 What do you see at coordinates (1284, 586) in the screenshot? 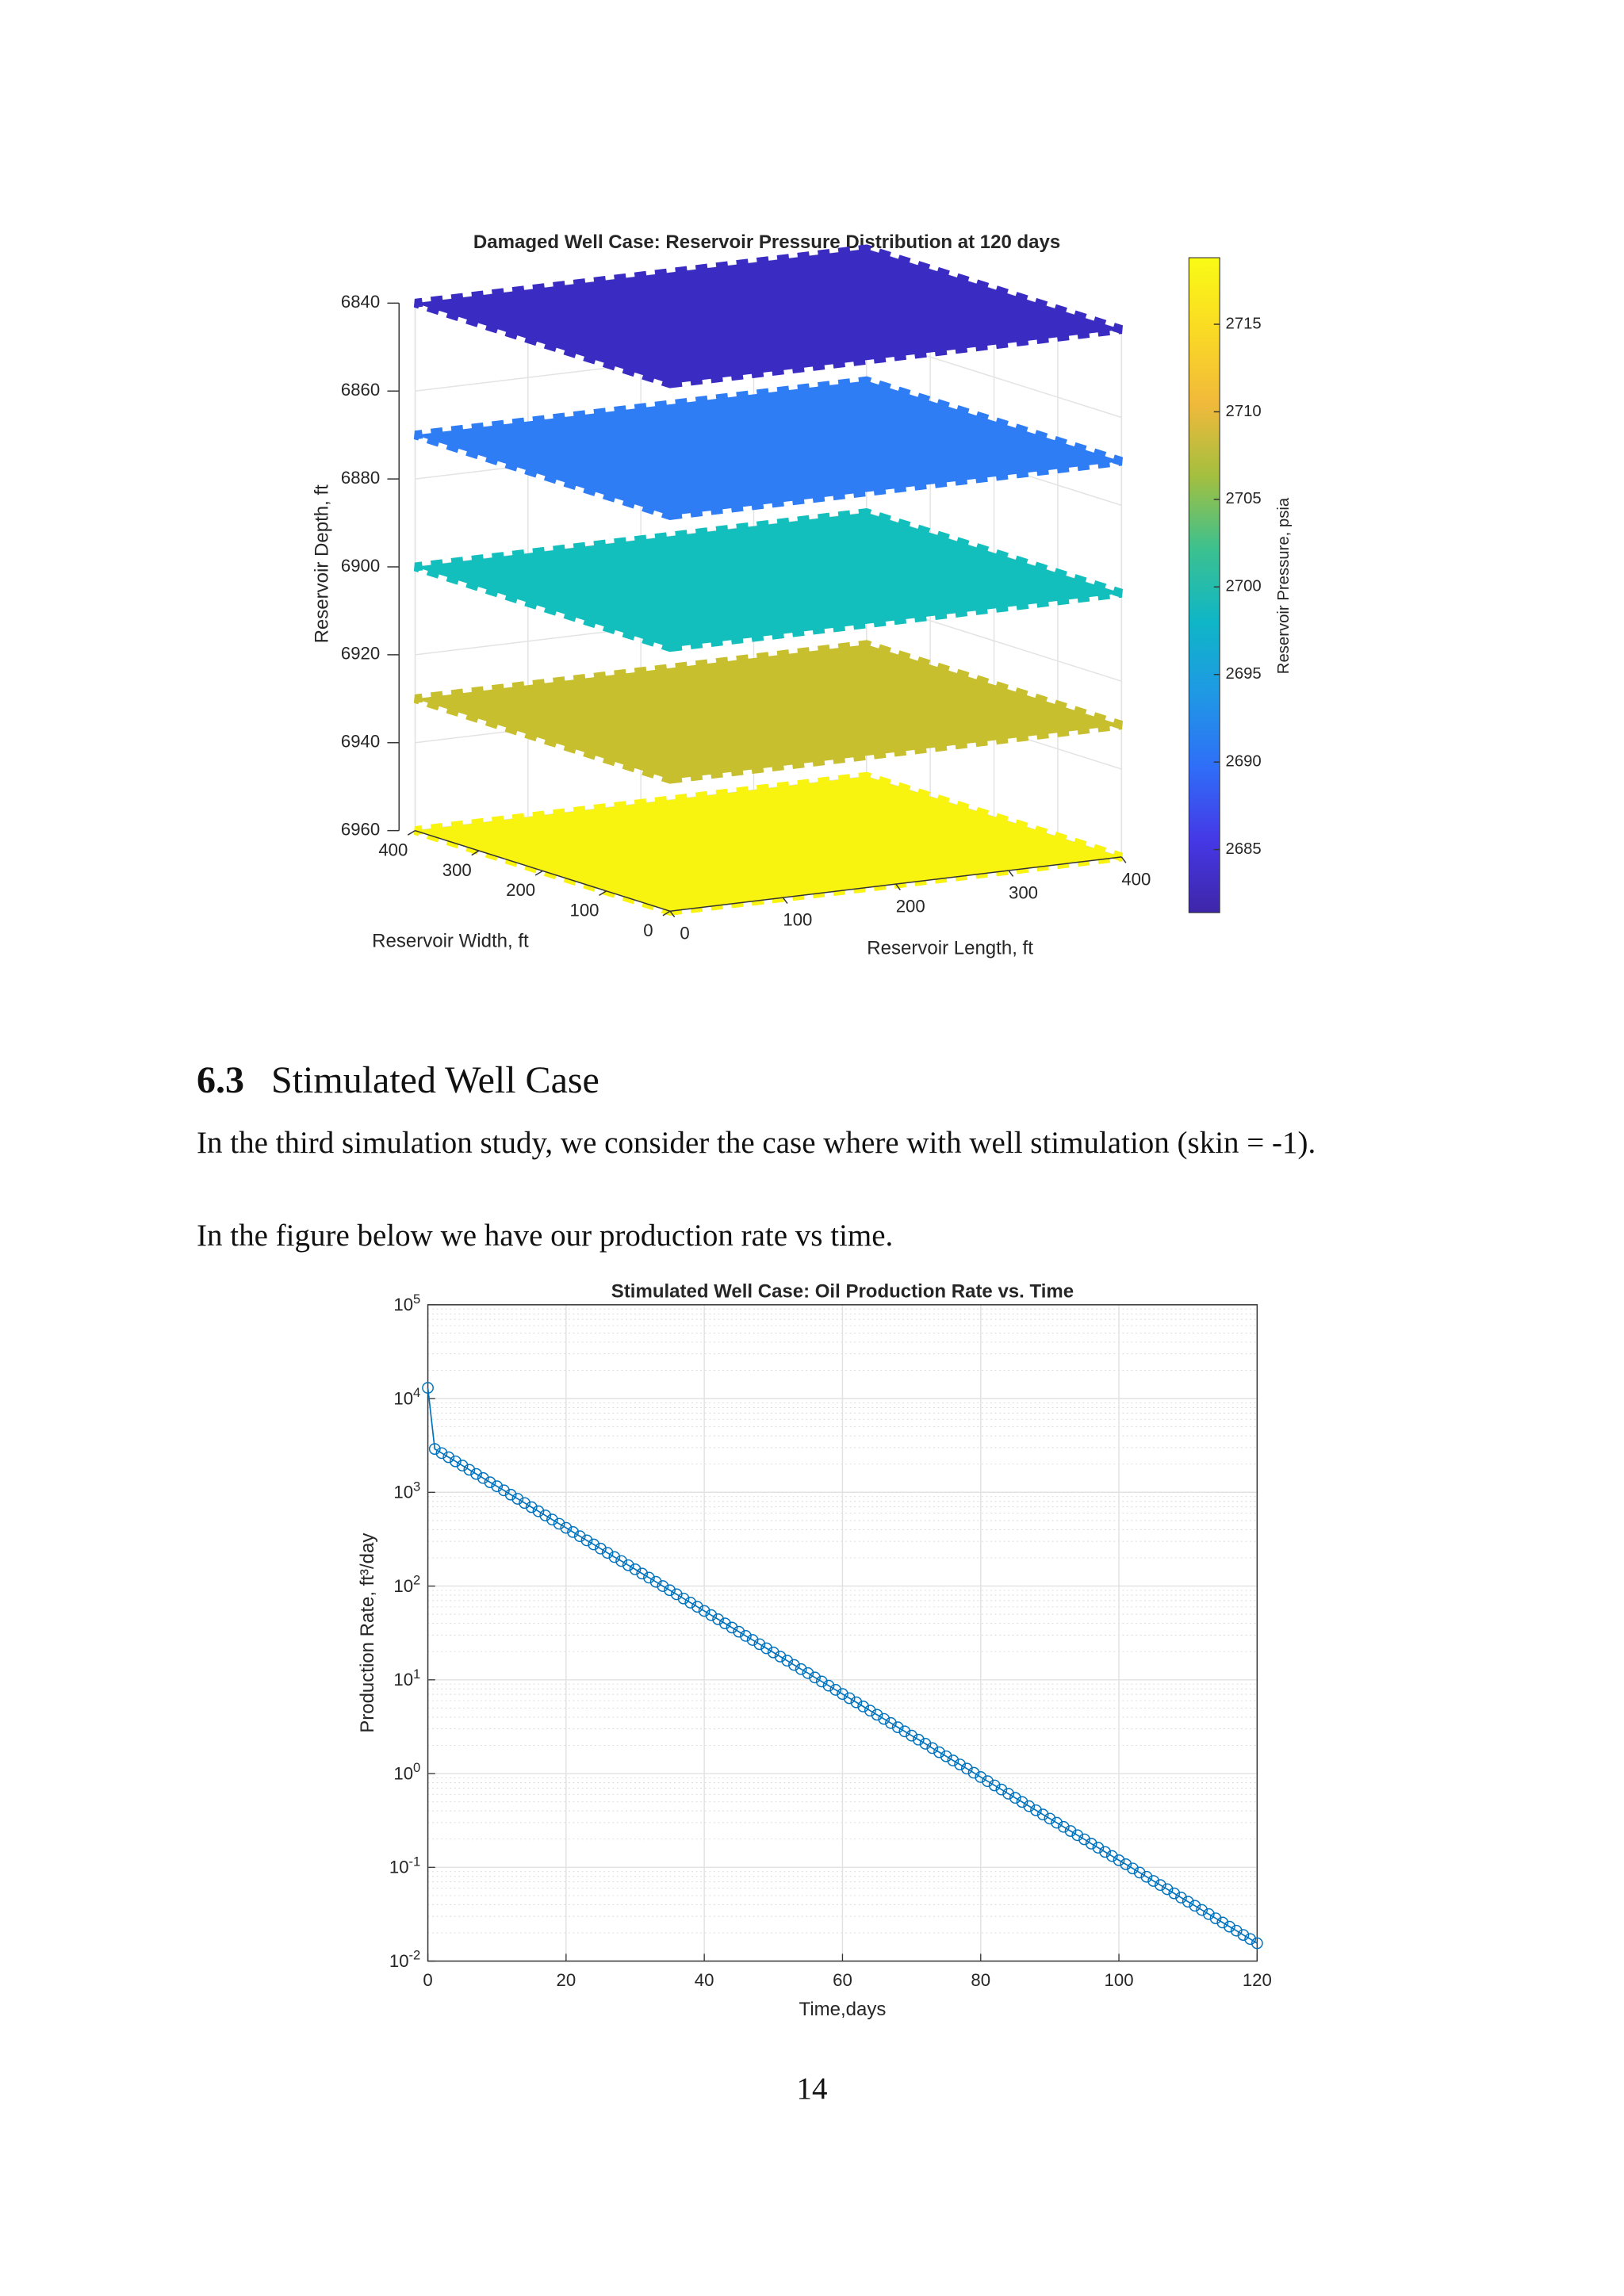
I see `colorbar-label: Reservoir Pressure, psia` at bounding box center [1284, 586].